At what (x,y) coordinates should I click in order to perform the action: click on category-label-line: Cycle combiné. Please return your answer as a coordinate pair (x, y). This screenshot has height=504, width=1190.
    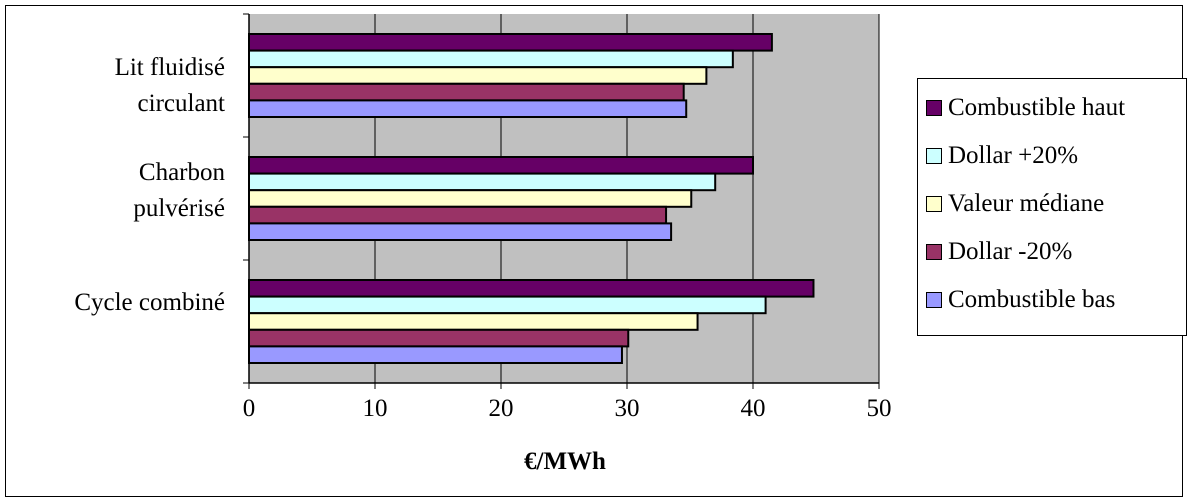
    Looking at the image, I should click on (149, 302).